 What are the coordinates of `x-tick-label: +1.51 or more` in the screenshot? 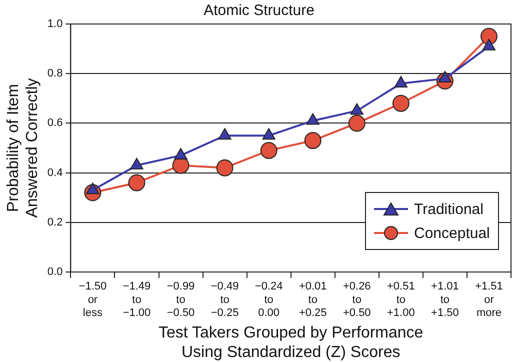 It's located at (489, 300).